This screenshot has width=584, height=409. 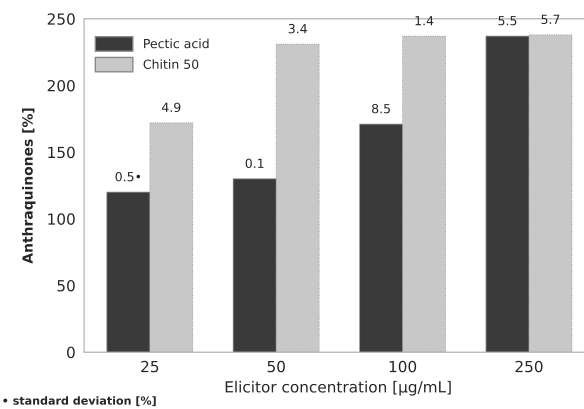 What do you see at coordinates (79, 401) in the screenshot?
I see `text: • standard deviation [%]` at bounding box center [79, 401].